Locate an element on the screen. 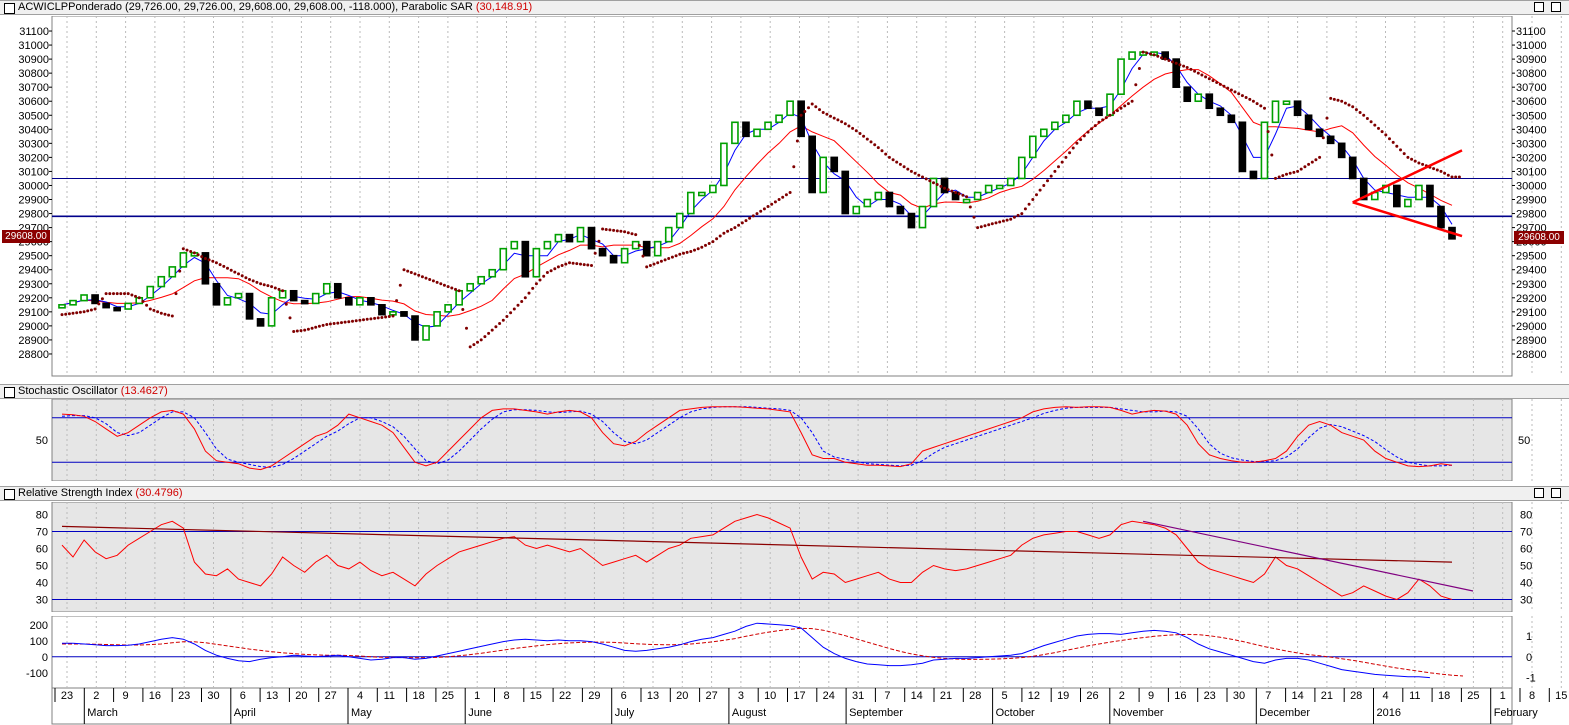 This screenshot has height=725, width=1569. day-label: 4 is located at coordinates (360, 696).